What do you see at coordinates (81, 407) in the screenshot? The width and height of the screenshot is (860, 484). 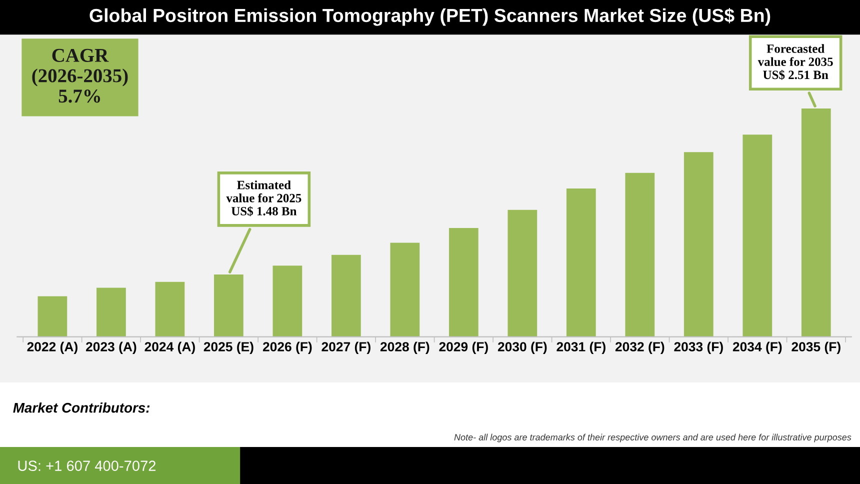 I see `text: Market Contributors:` at bounding box center [81, 407].